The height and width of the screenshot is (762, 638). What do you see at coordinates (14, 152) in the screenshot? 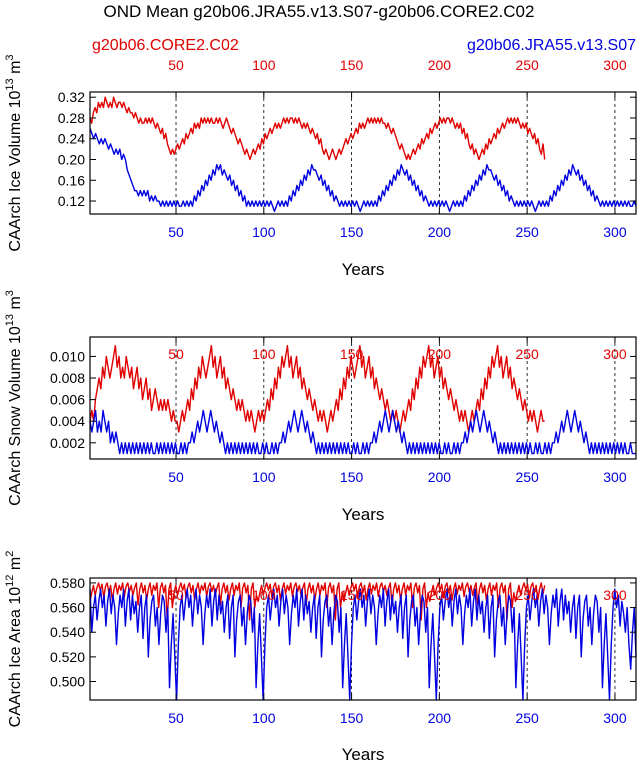
I see `y-axis-label: CAArch Ice Volume 1013 m3` at bounding box center [14, 152].